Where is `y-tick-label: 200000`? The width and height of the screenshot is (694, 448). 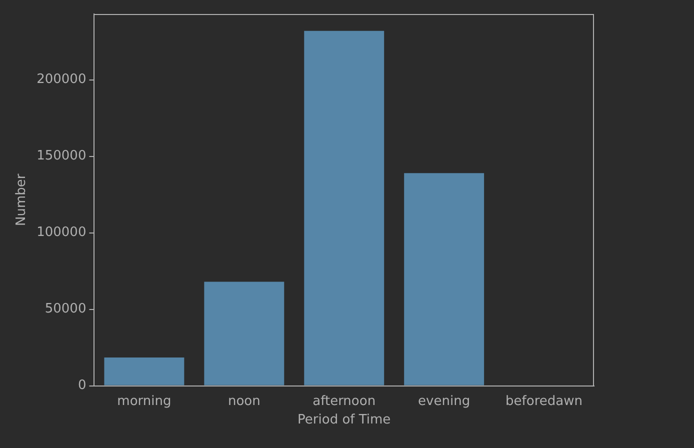 y-tick-label: 200000 is located at coordinates (61, 80).